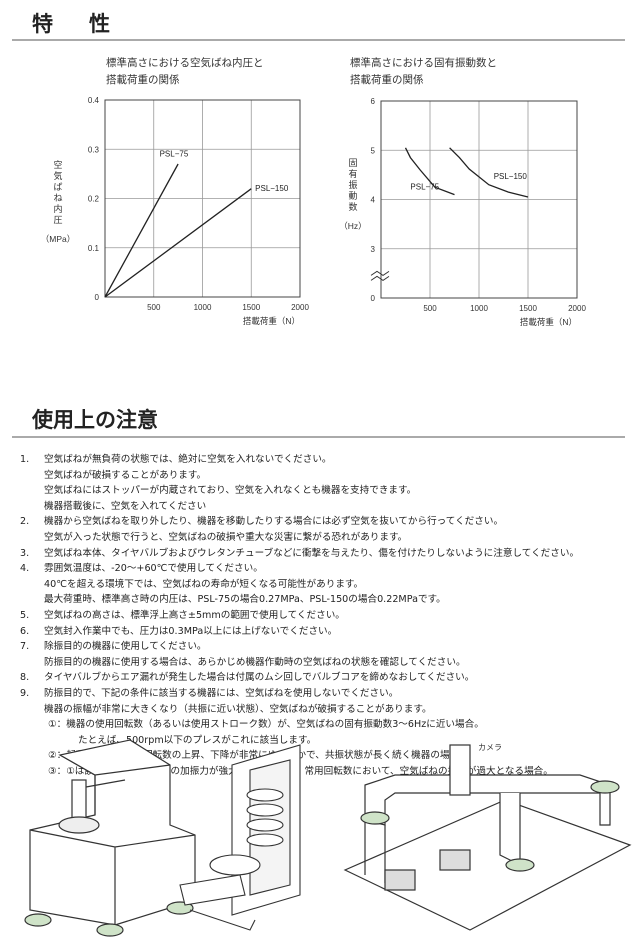 The height and width of the screenshot is (939, 641). Describe the element at coordinates (58, 239) in the screenshot. I see `y-axis-unit: （MPa）` at that location.